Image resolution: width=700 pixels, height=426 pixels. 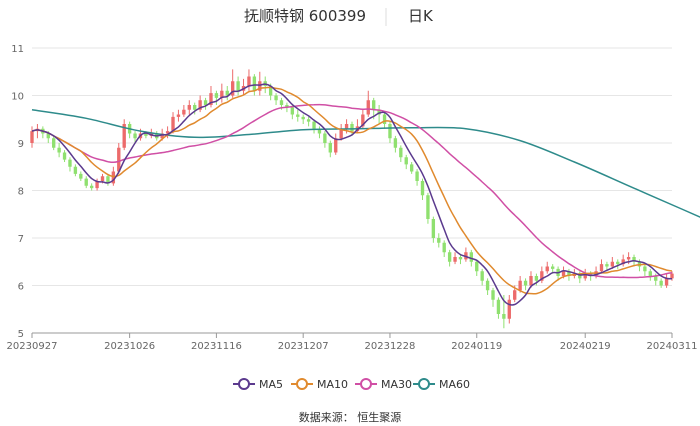 I want to click on legend-item-ma30: MA30, so click(x=383, y=384).